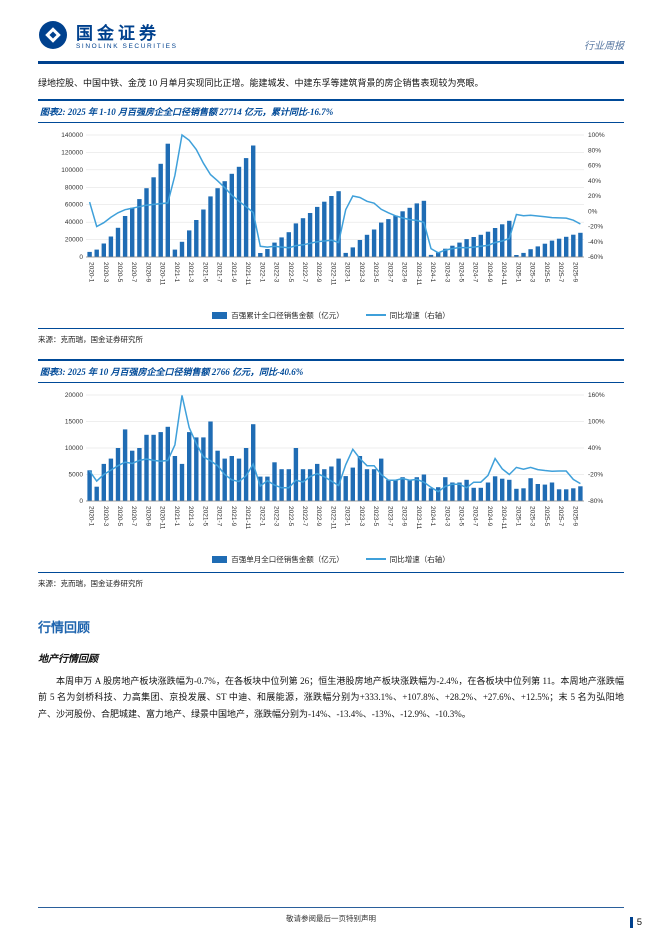 Image resolution: width=662 pixels, height=936 pixels. What do you see at coordinates (604, 46) in the screenshot?
I see `report-type-label: 行业周报` at bounding box center [604, 46].